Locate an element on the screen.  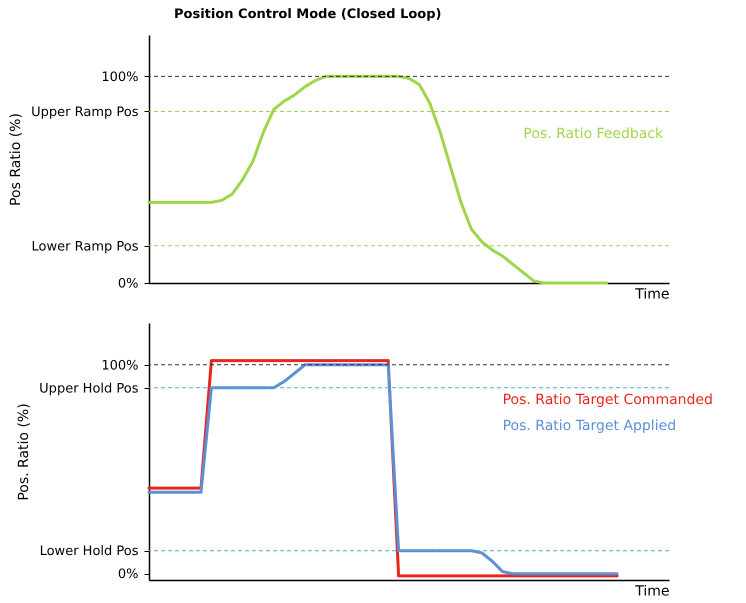
chart-title: Position Control Mode (Closed Loop) is located at coordinates (308, 14).